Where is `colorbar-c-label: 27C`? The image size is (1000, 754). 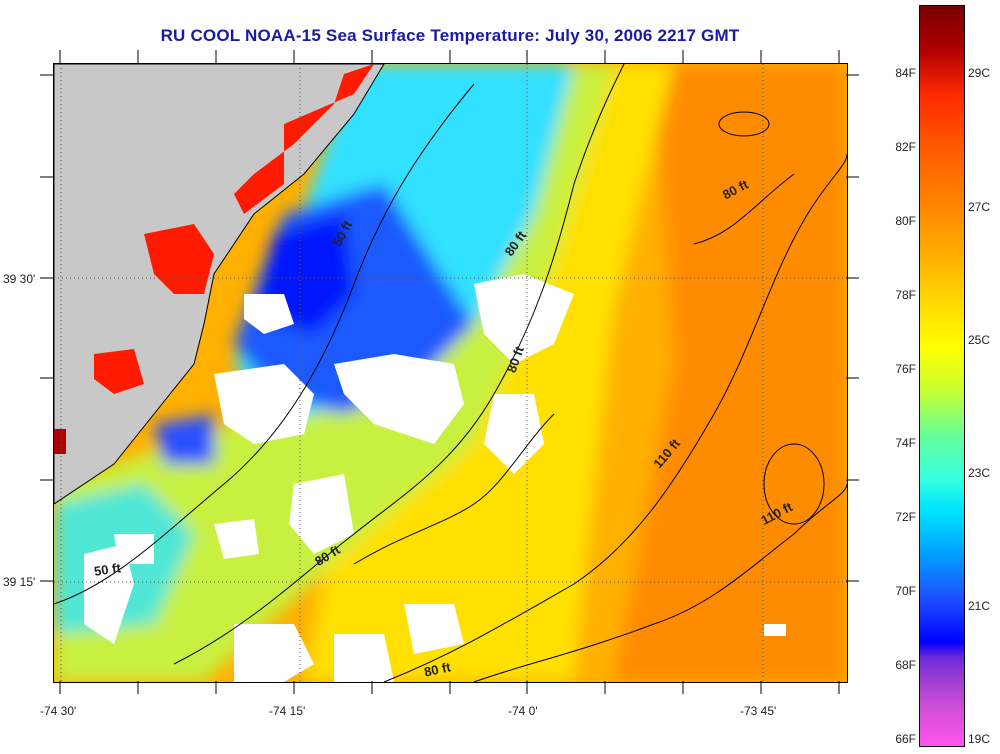
colorbar-c-label: 27C is located at coordinates (979, 207).